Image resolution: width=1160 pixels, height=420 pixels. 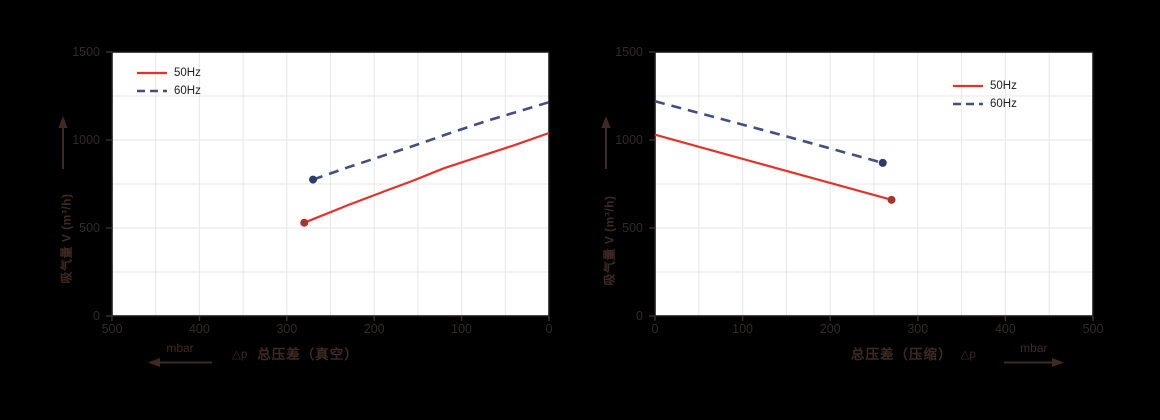 What do you see at coordinates (985, 95) in the screenshot?
I see `legend-compression: 50Hz 60Hz` at bounding box center [985, 95].